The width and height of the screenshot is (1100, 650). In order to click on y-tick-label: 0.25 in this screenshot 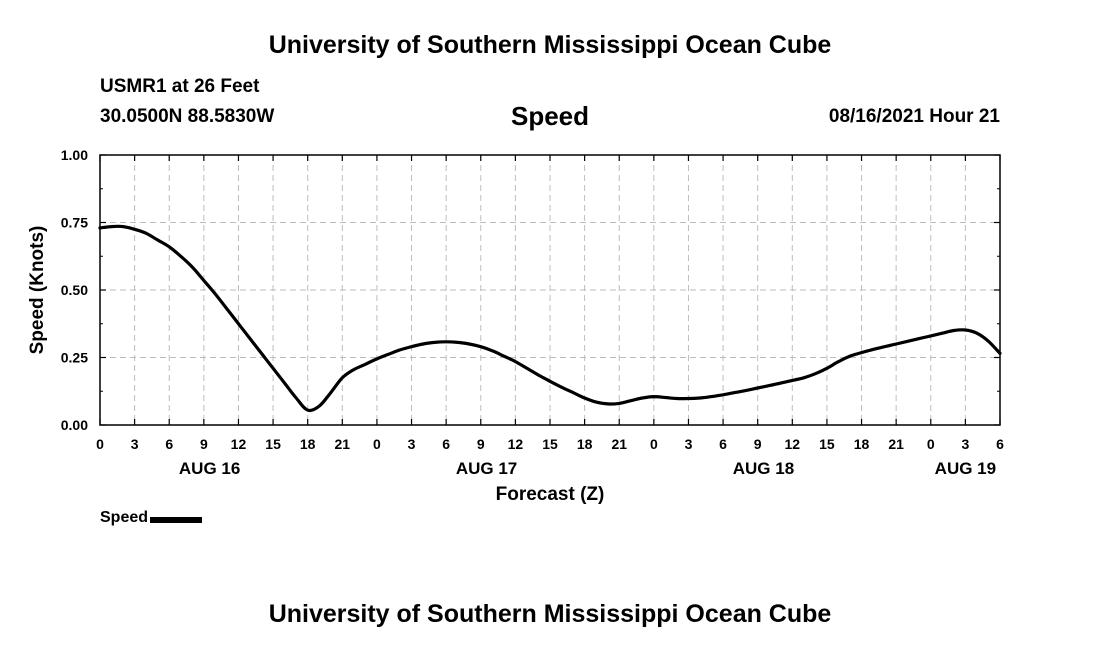, I will do `click(74, 358)`.